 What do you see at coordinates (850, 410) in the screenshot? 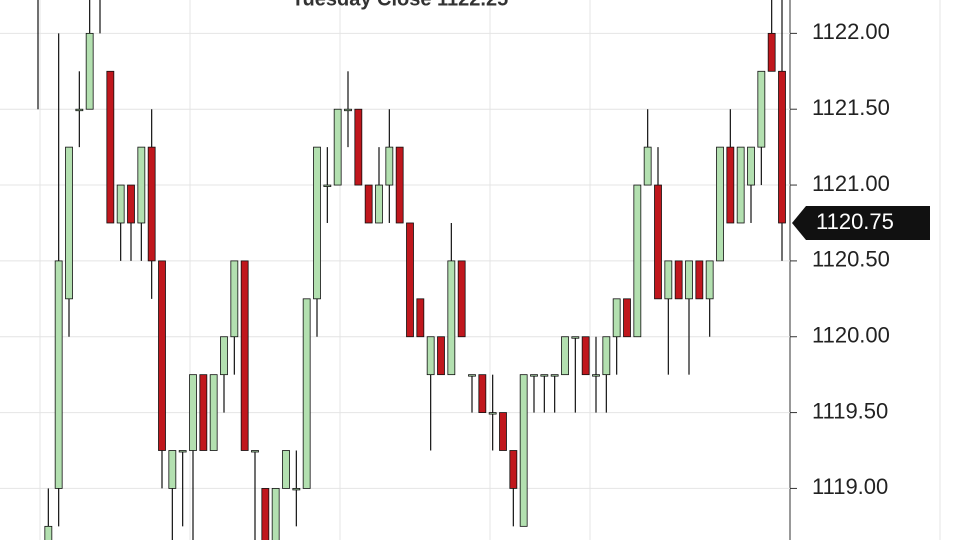
I see `y-tick-label: 1119.50` at bounding box center [850, 410].